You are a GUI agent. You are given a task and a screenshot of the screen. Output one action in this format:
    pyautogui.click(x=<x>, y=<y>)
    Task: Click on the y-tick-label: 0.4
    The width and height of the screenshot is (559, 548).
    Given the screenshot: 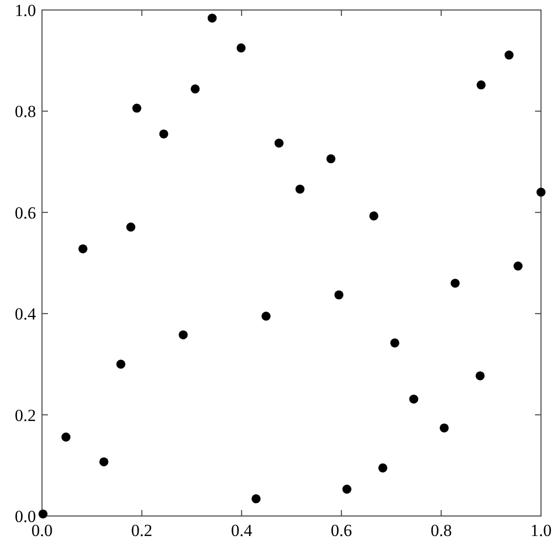 What is the action you would take?
    pyautogui.click(x=25, y=314)
    